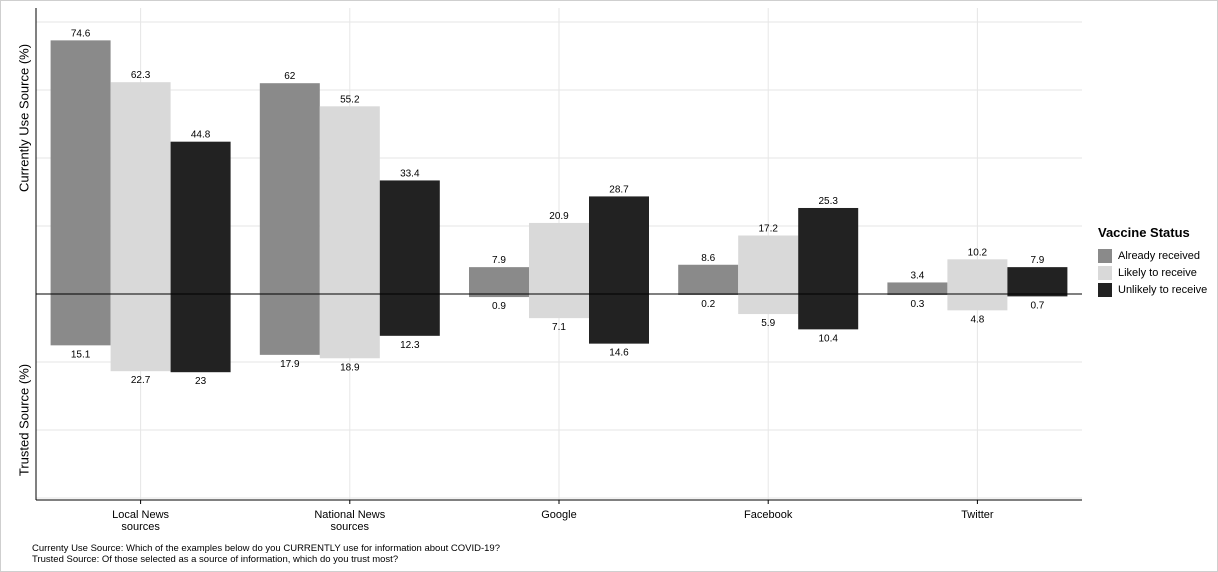 This screenshot has height=572, width=1218. What do you see at coordinates (768, 323) in the screenshot?
I see `data-label-trusted: 5.9` at bounding box center [768, 323].